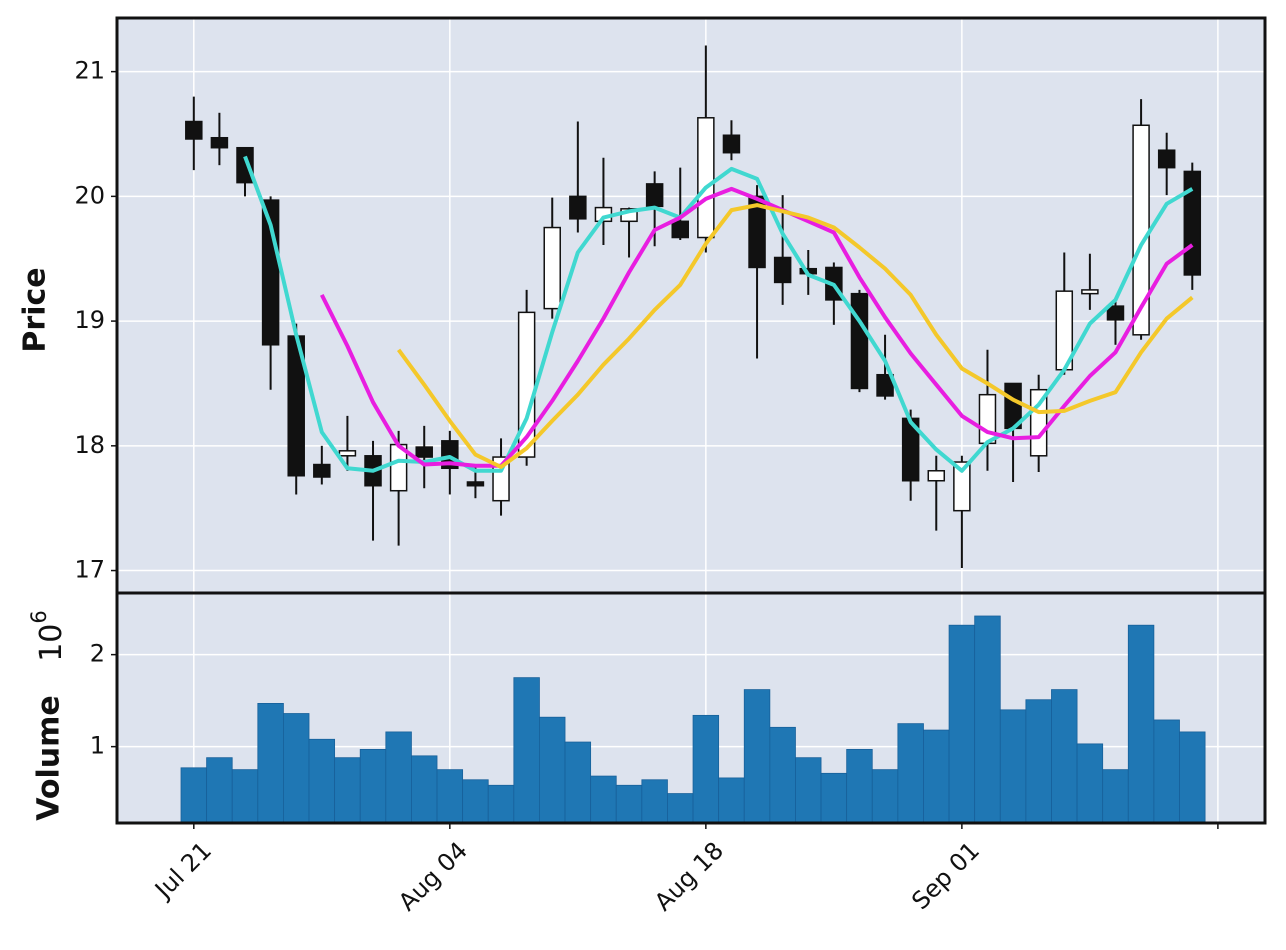 The width and height of the screenshot is (1286, 950). Describe the element at coordinates (39, 616) in the screenshot. I see `offset-exponent: 6` at that location.